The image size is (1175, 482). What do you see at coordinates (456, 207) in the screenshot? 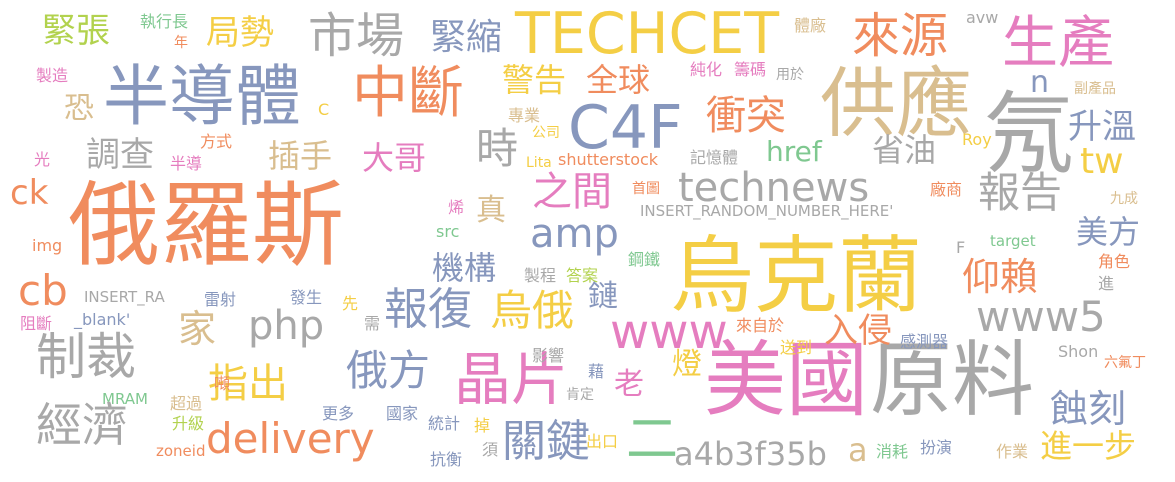
I see `word-e783af: 烯` at bounding box center [456, 207].